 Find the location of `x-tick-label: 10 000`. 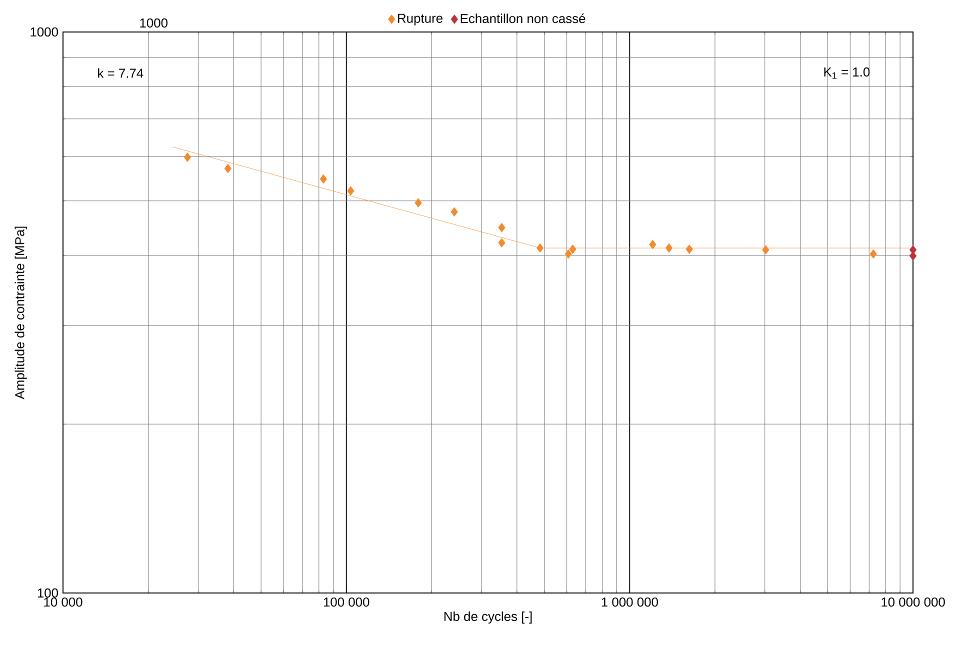

x-tick-label: 10 000 is located at coordinates (63, 602).